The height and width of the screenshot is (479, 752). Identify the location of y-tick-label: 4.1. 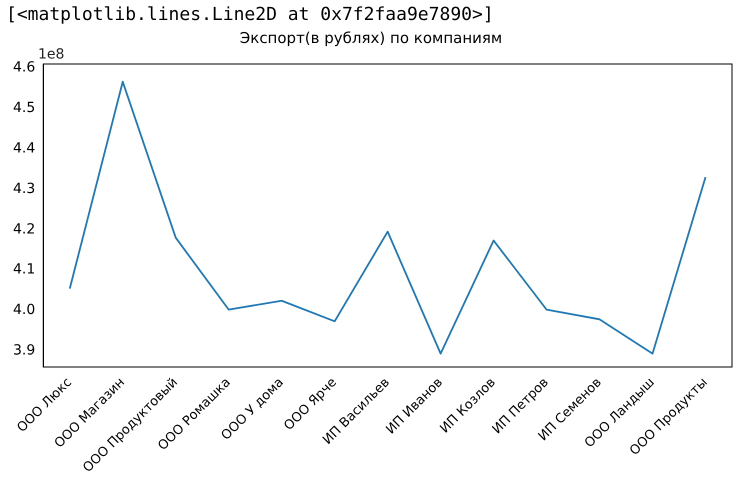
(24, 270).